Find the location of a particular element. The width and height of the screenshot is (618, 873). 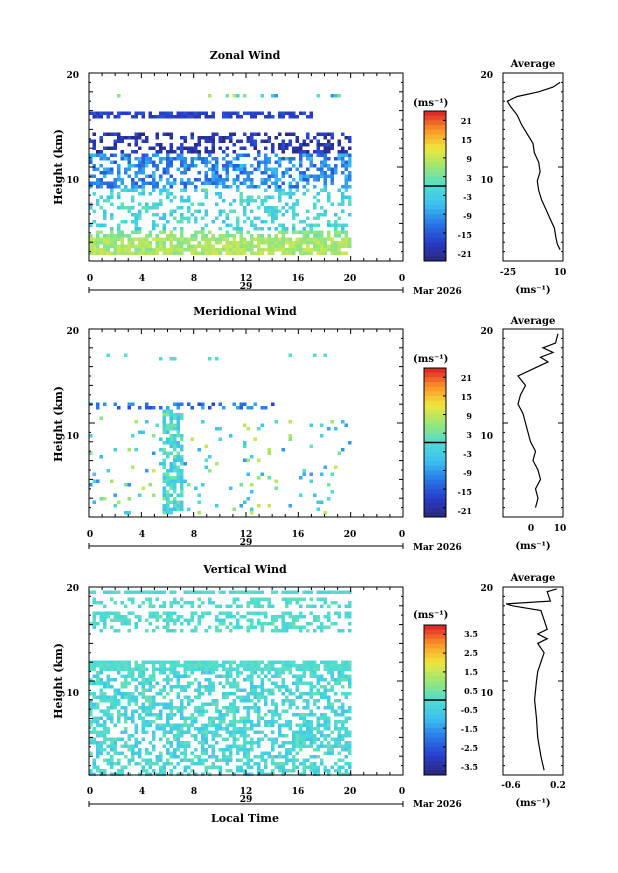

panel-title: Vertical Wind is located at coordinates (244, 569).